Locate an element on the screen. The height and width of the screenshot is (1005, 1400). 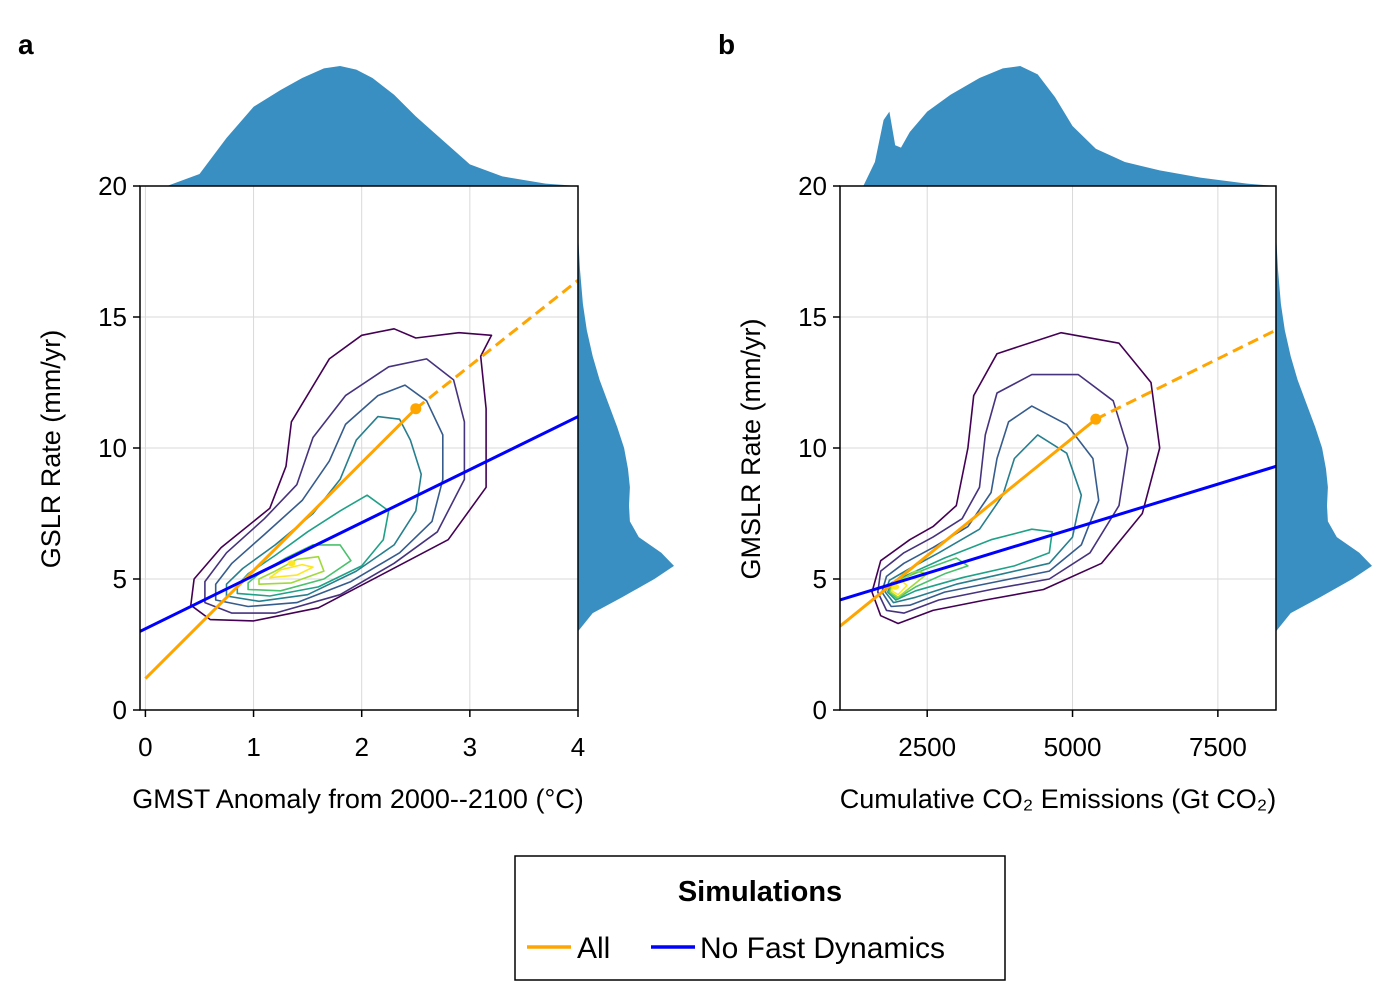
panel-a-y-tick-label: 15 is located at coordinates (112, 317).